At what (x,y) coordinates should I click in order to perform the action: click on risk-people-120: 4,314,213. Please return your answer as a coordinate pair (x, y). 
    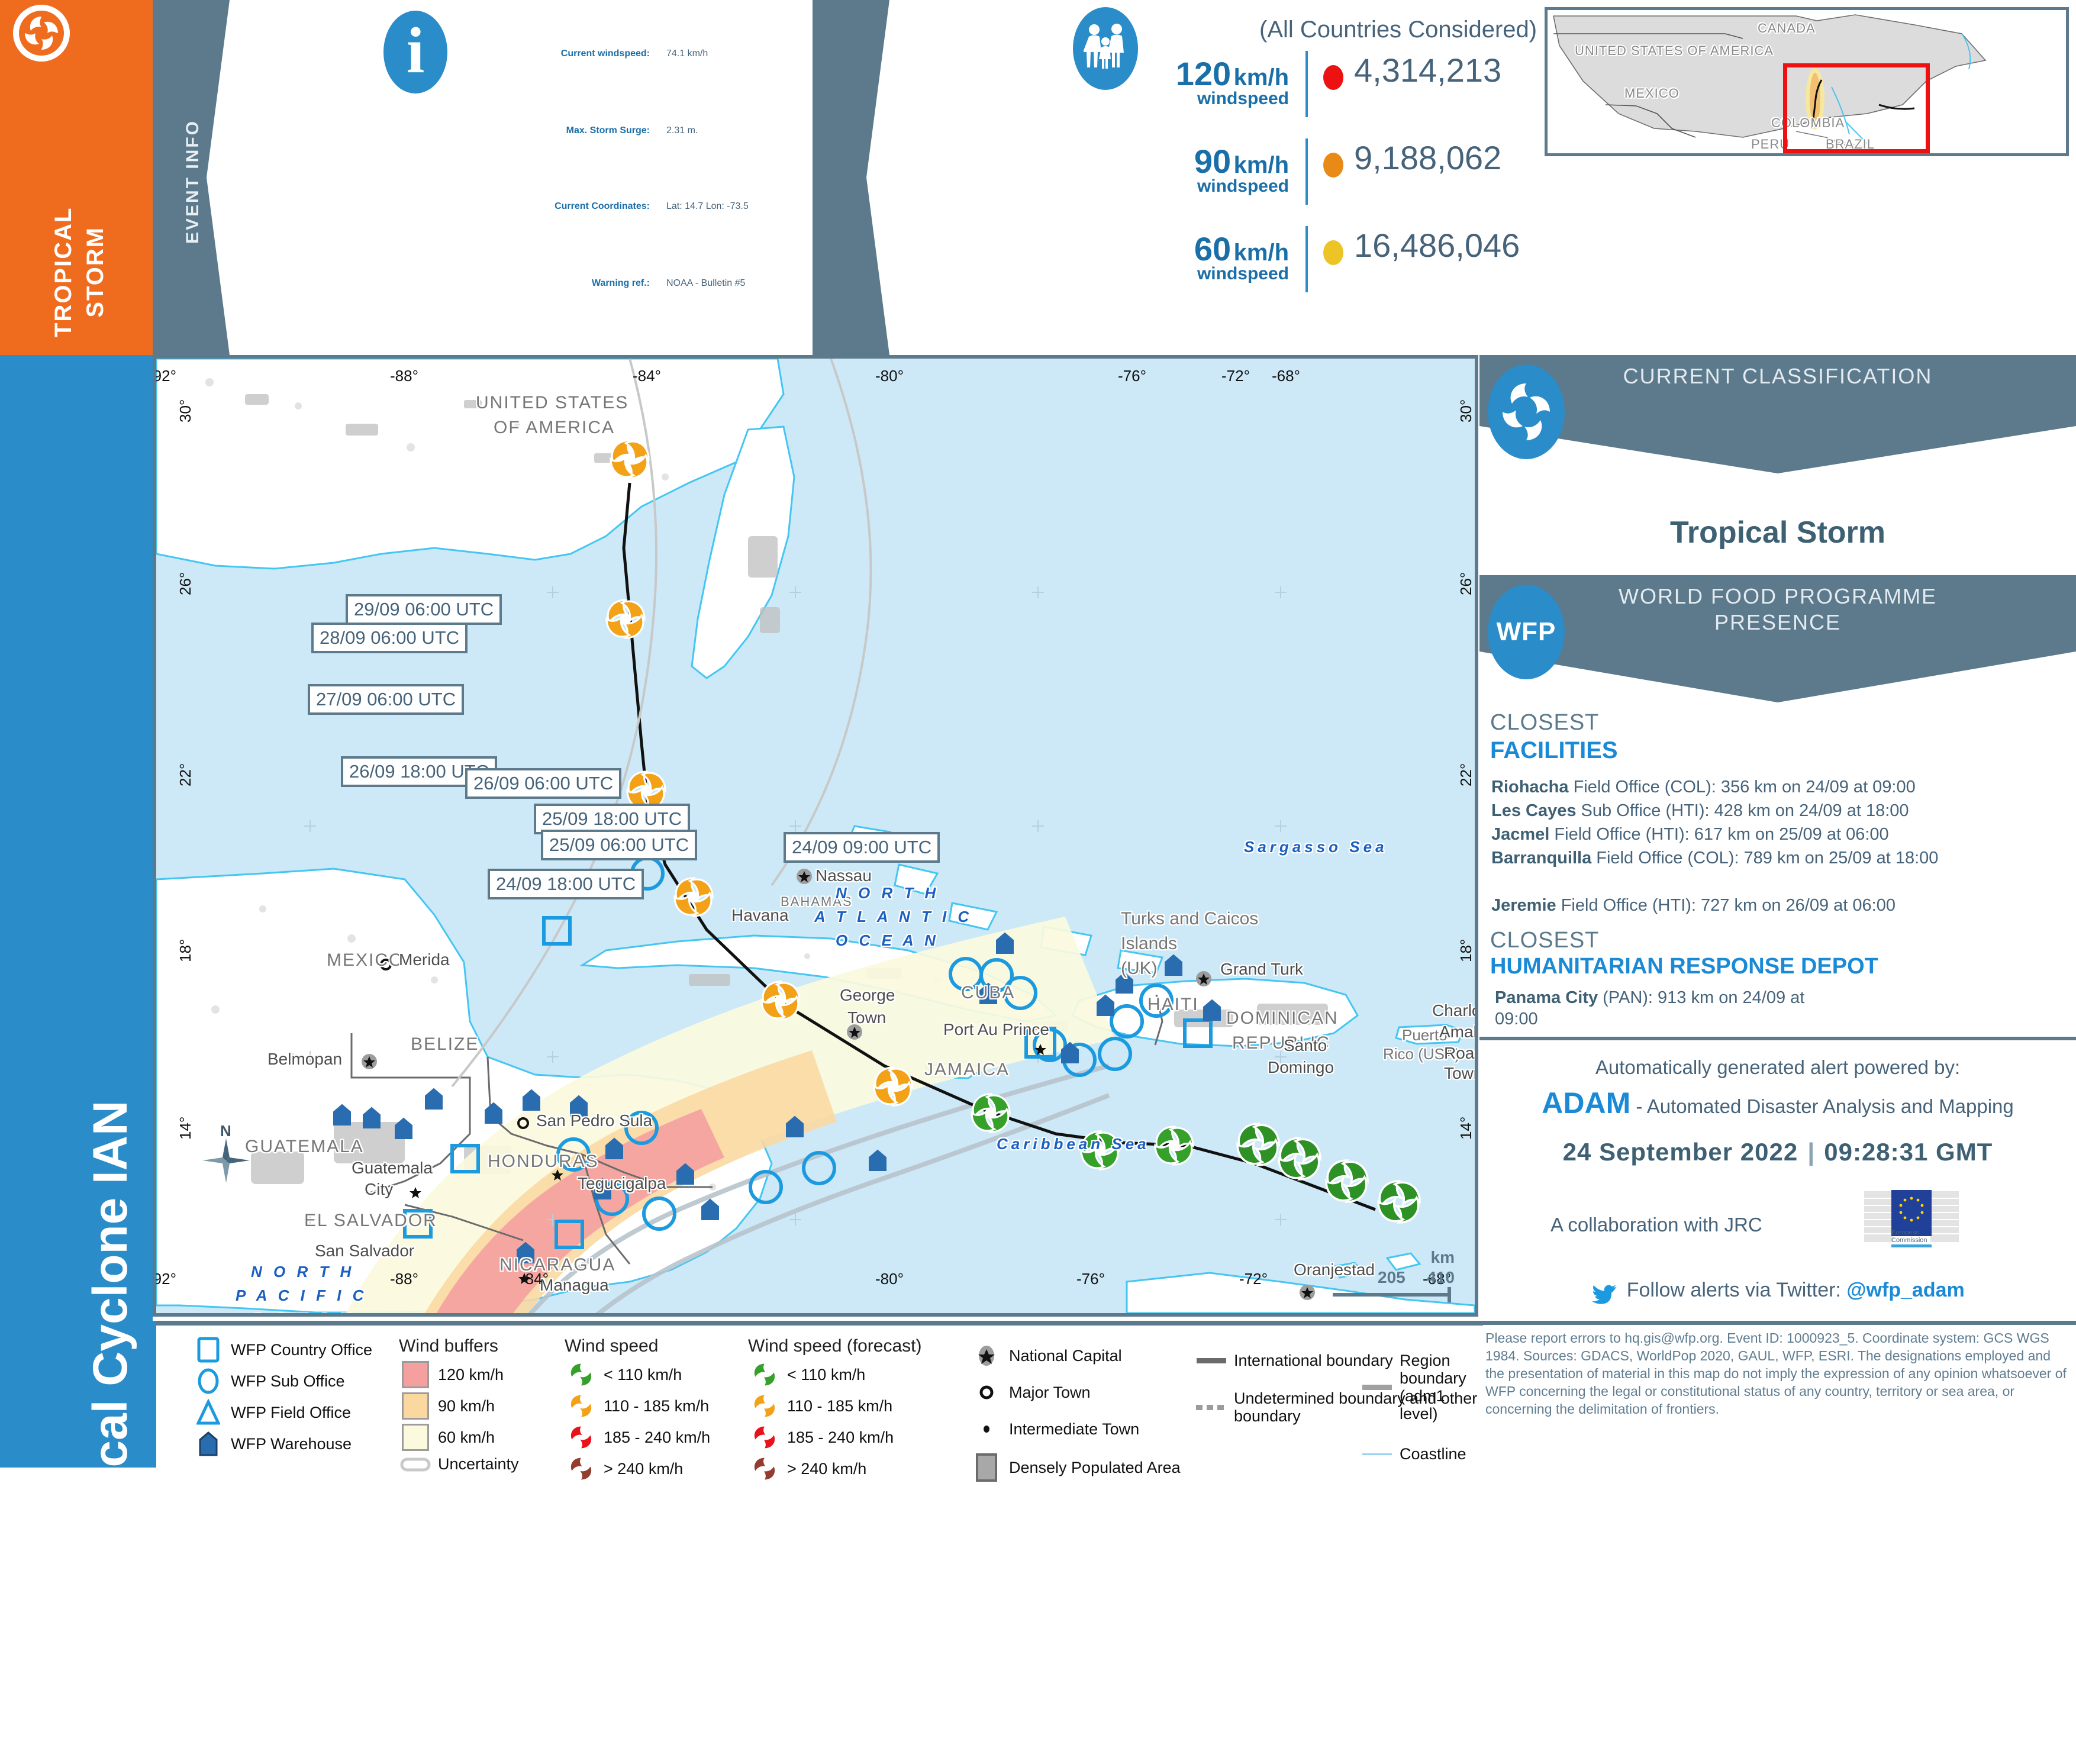
    Looking at the image, I should click on (1428, 70).